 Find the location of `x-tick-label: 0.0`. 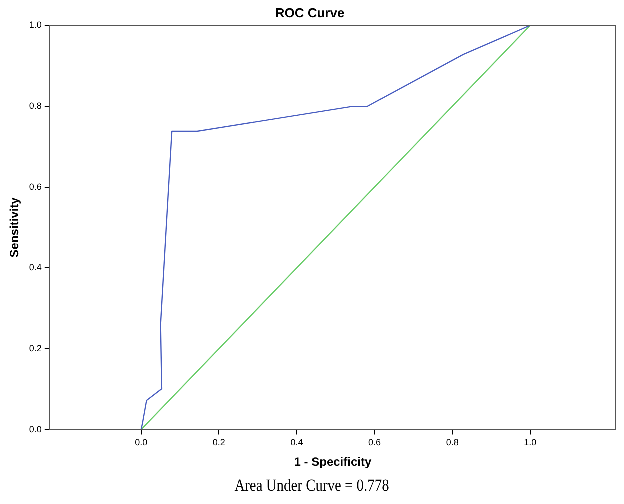

x-tick-label: 0.0 is located at coordinates (141, 443).